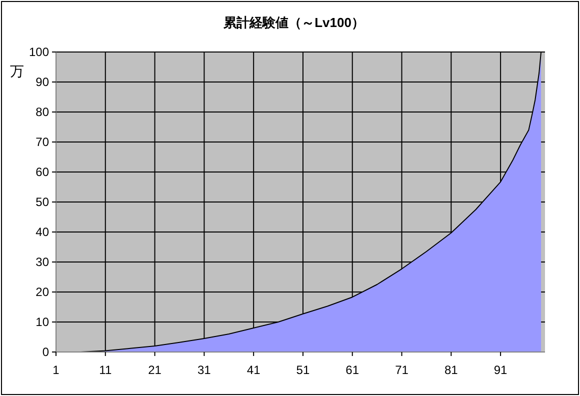  Describe the element at coordinates (43, 112) in the screenshot. I see `y-tick-label: 80` at that location.